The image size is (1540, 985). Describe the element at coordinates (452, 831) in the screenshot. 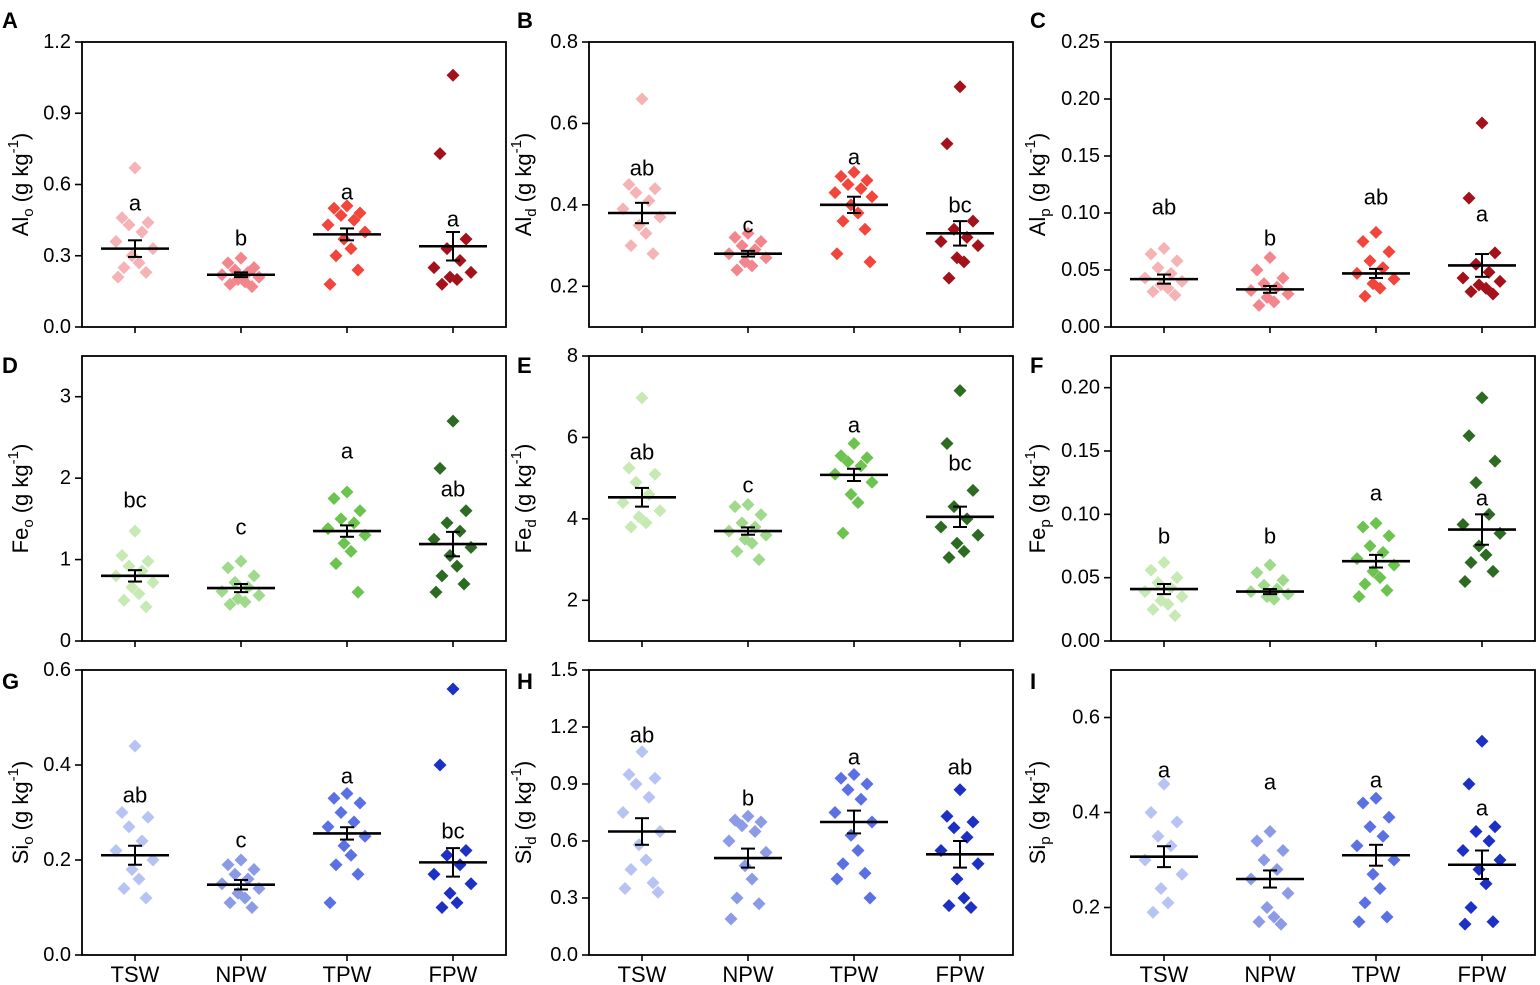

I see `significance-letter: bc` at that location.